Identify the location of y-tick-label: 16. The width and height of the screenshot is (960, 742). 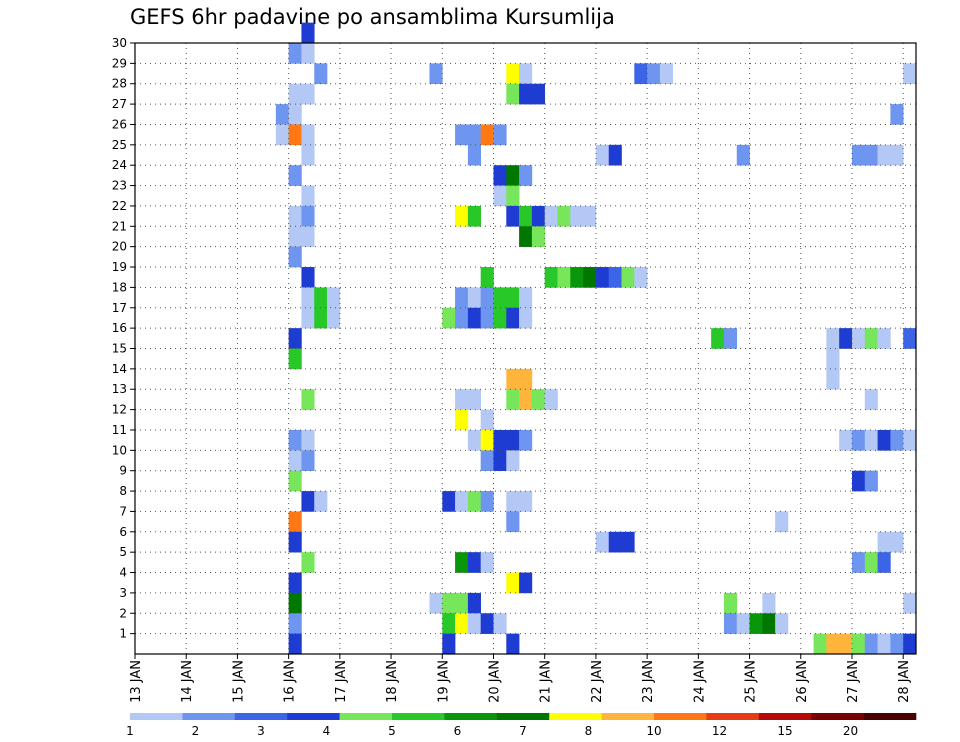
(119, 328).